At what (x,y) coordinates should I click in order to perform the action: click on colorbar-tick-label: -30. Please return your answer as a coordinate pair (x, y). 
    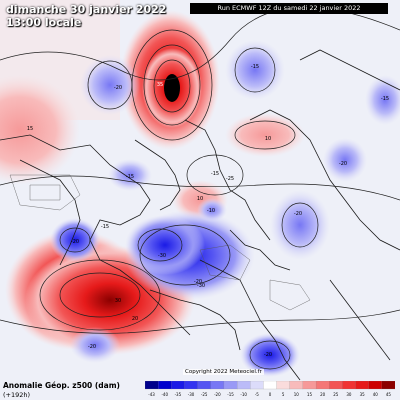
    Looking at the image, I should click on (191, 394).